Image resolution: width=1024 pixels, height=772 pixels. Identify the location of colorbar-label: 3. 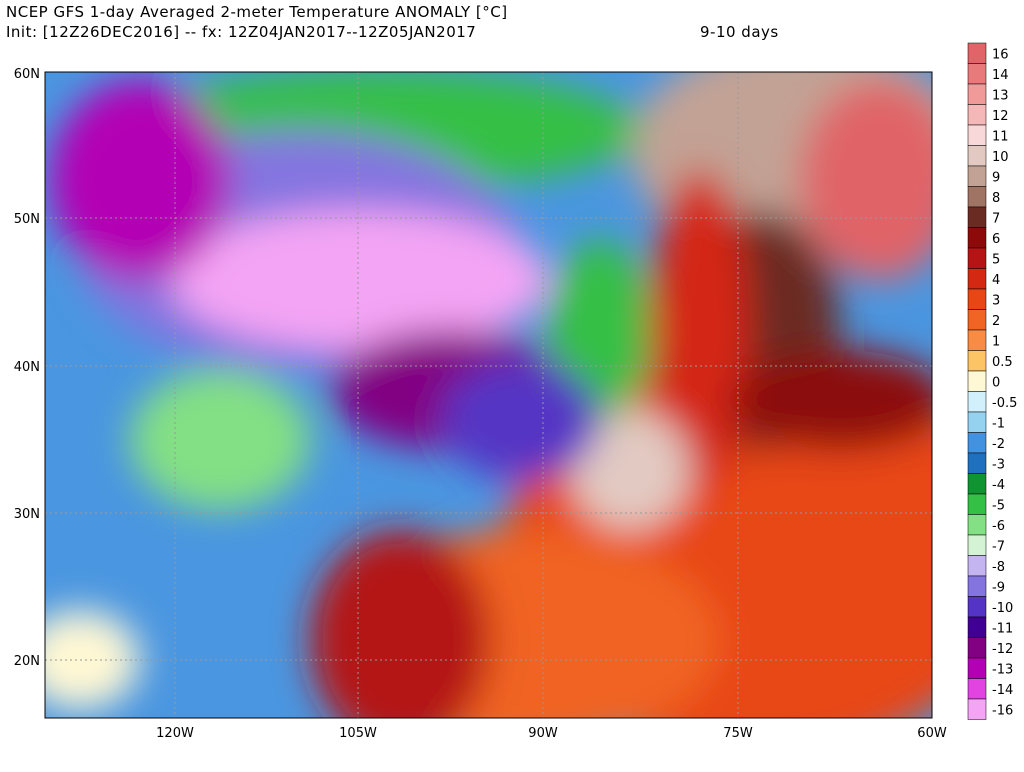
(996, 300).